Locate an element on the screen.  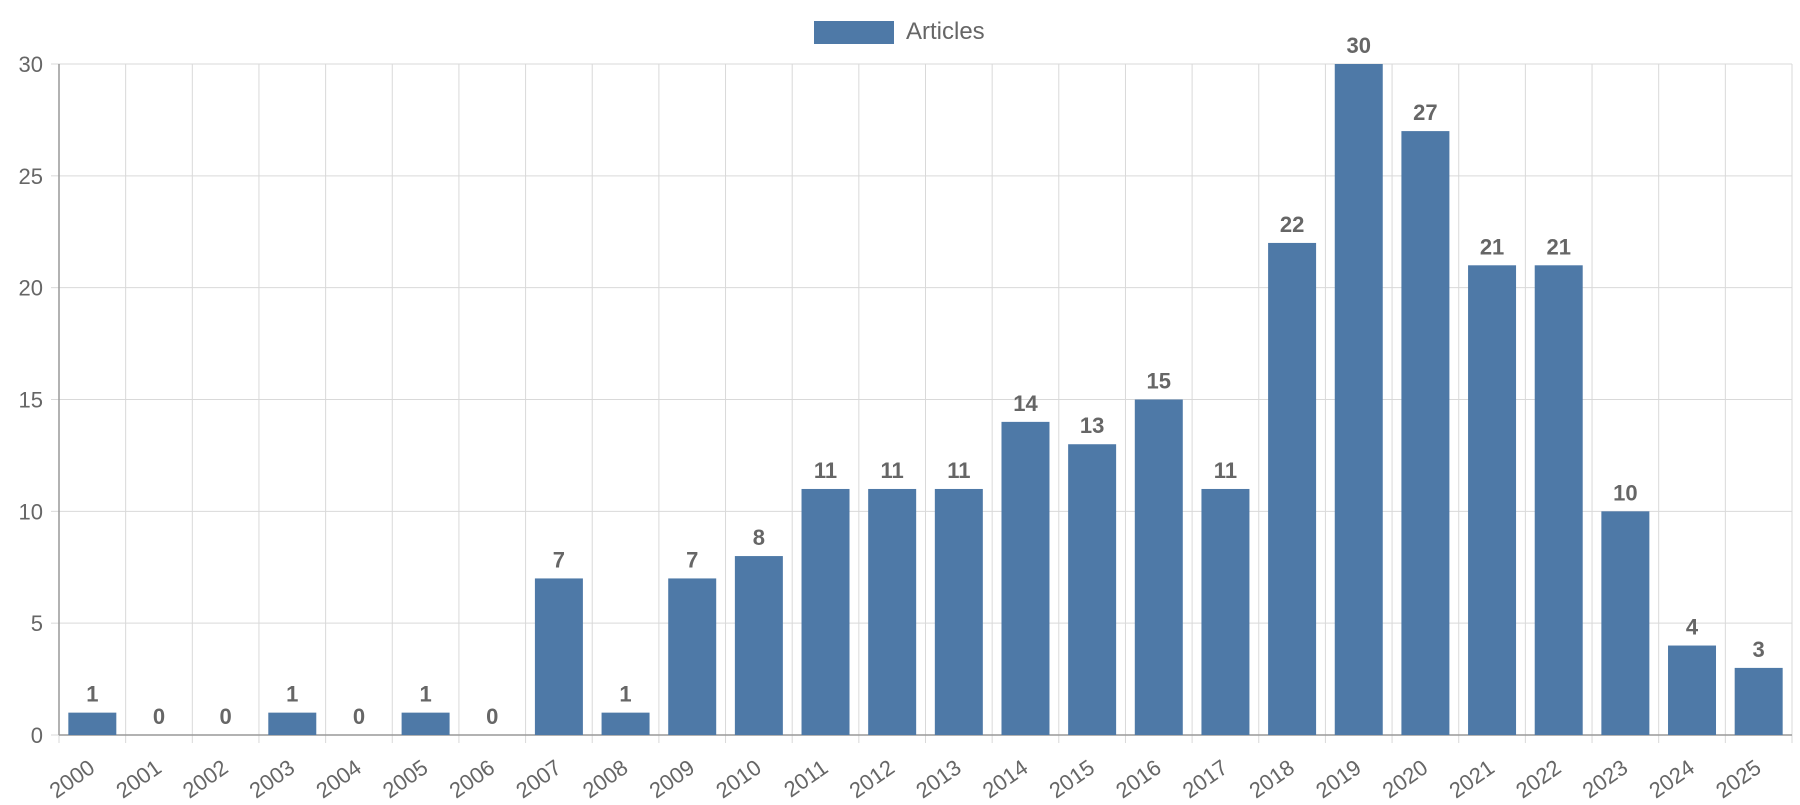
data-label-2010: 8 is located at coordinates (759, 537).